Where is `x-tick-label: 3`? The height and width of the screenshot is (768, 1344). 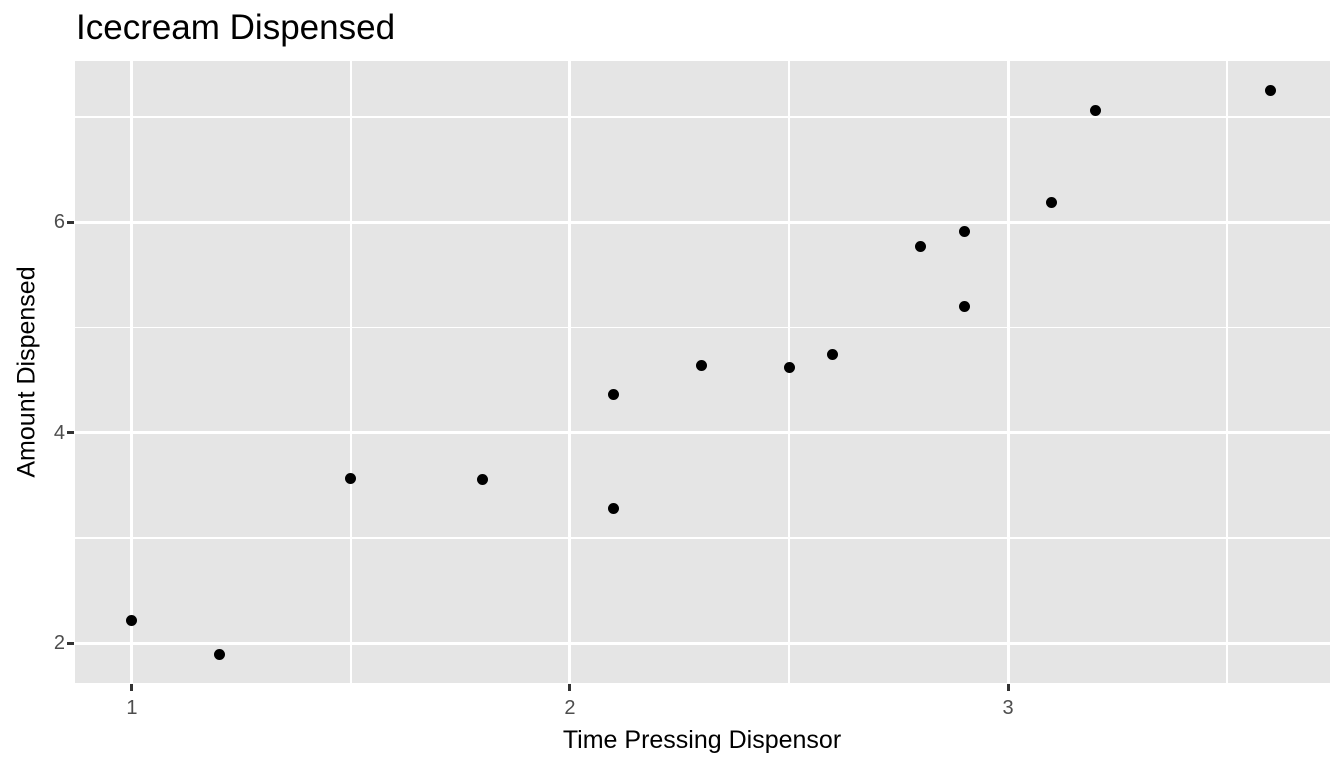
x-tick-label: 3 is located at coordinates (1008, 708).